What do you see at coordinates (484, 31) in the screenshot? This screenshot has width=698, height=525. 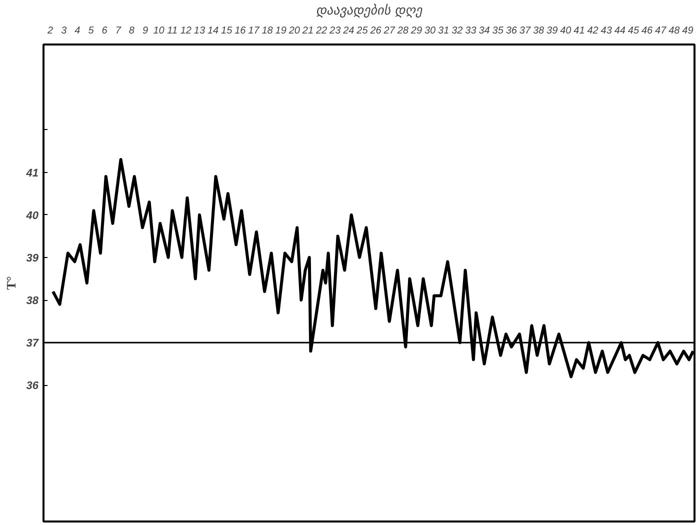 I see `x-tick-label: 34` at bounding box center [484, 31].